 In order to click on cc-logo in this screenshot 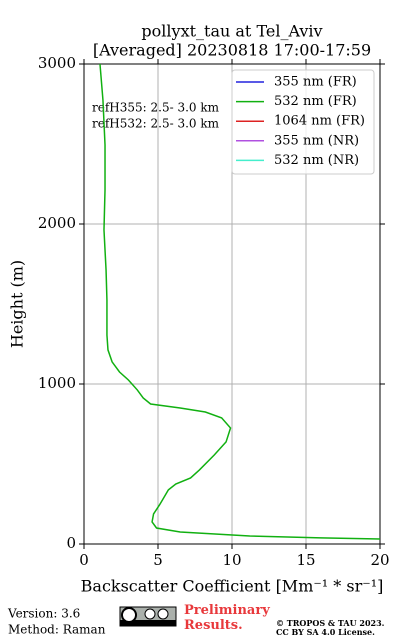, I will do `click(148, 616)`.